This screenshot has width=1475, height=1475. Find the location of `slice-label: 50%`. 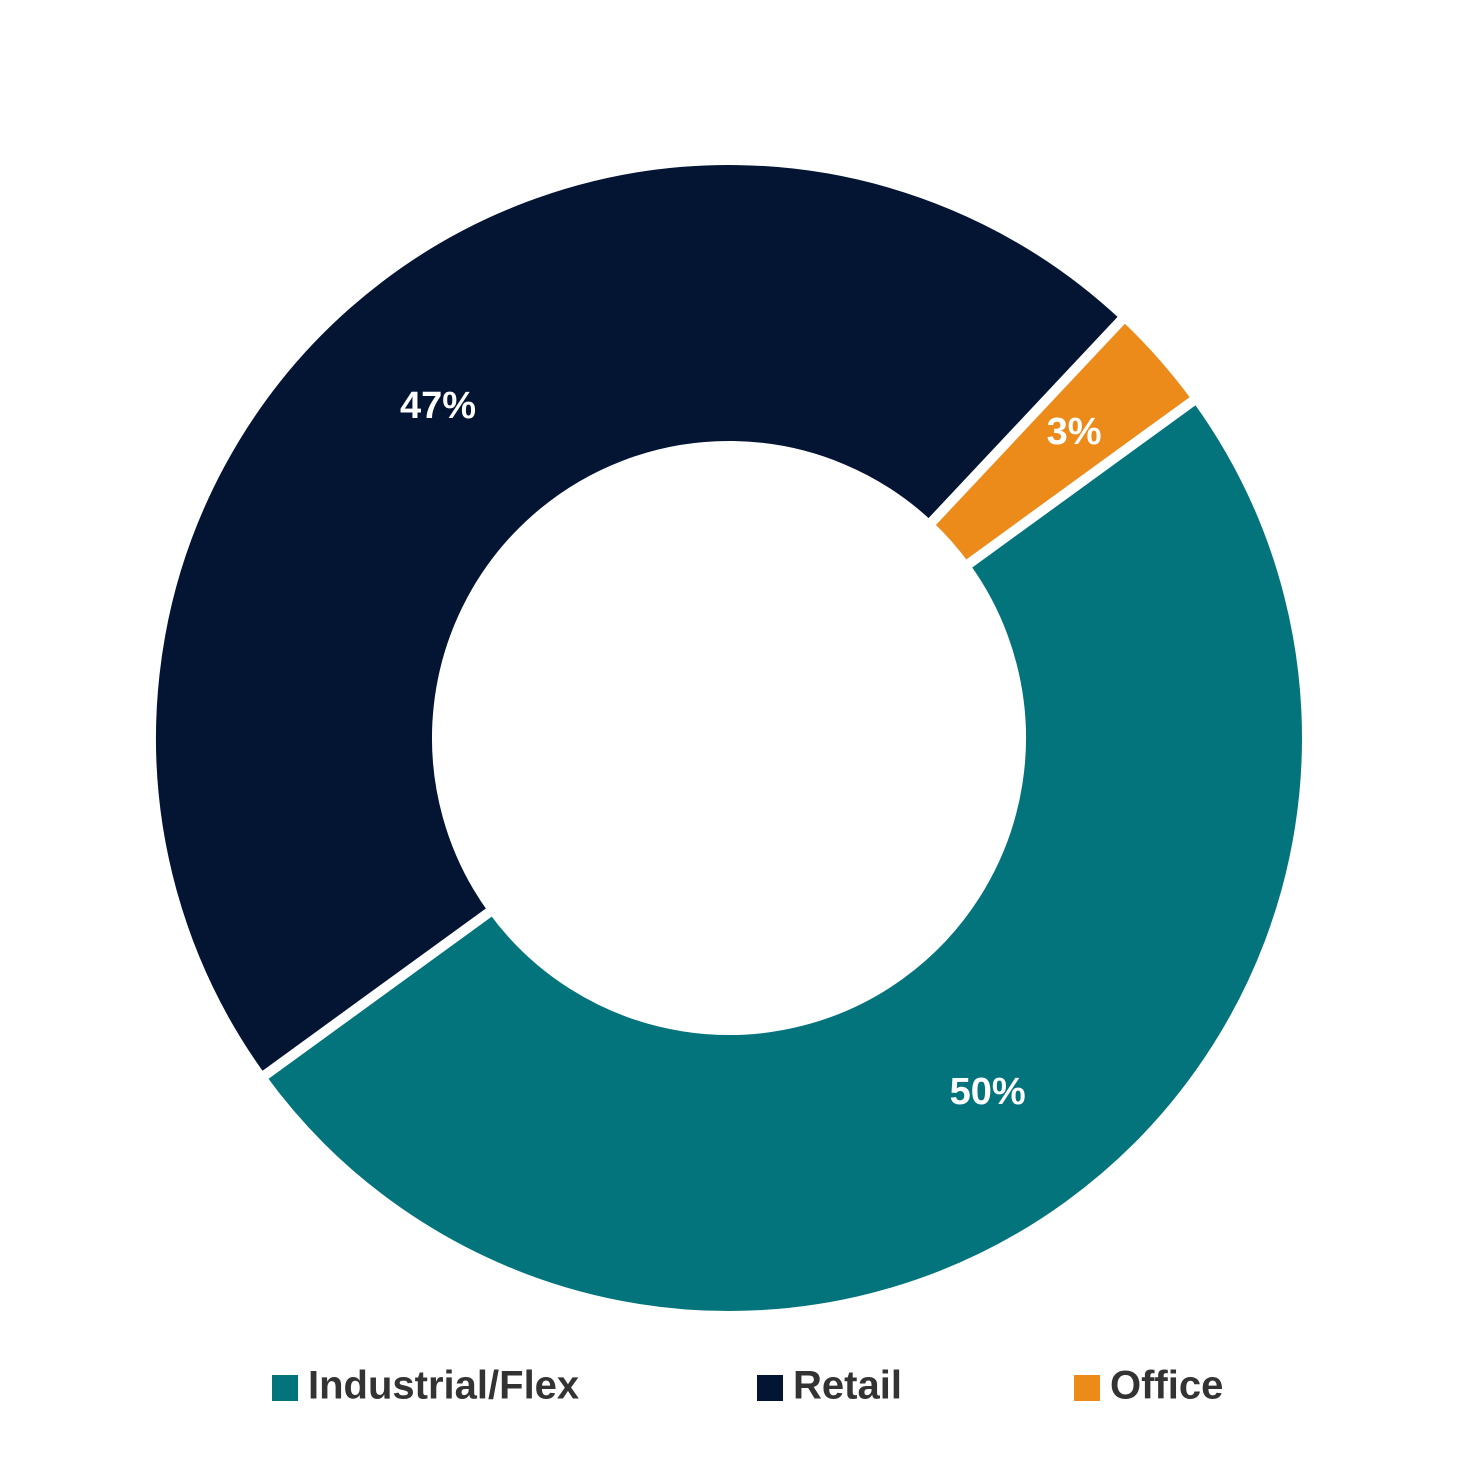

slice-label: 50% is located at coordinates (988, 1092).